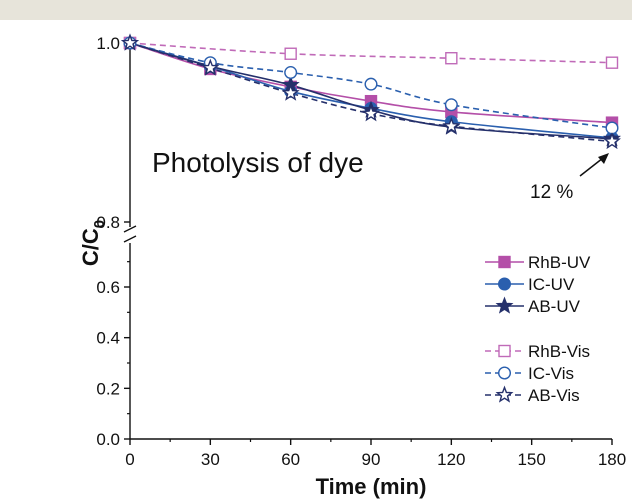 The height and width of the screenshot is (503, 632). Describe the element at coordinates (551, 192) in the screenshot. I see `arrow-annotation-label: 12 %` at that location.